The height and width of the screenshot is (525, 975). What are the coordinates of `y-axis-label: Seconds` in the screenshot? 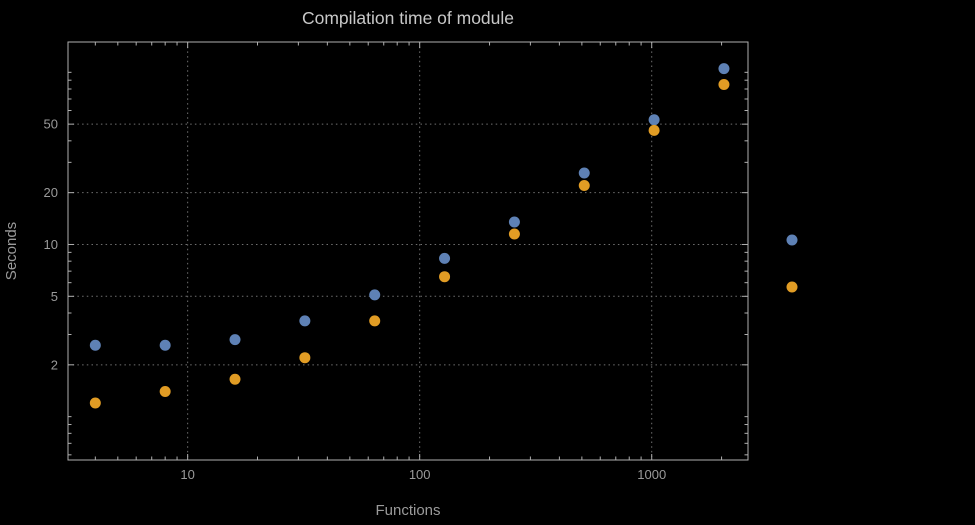 It's located at (11, 251).